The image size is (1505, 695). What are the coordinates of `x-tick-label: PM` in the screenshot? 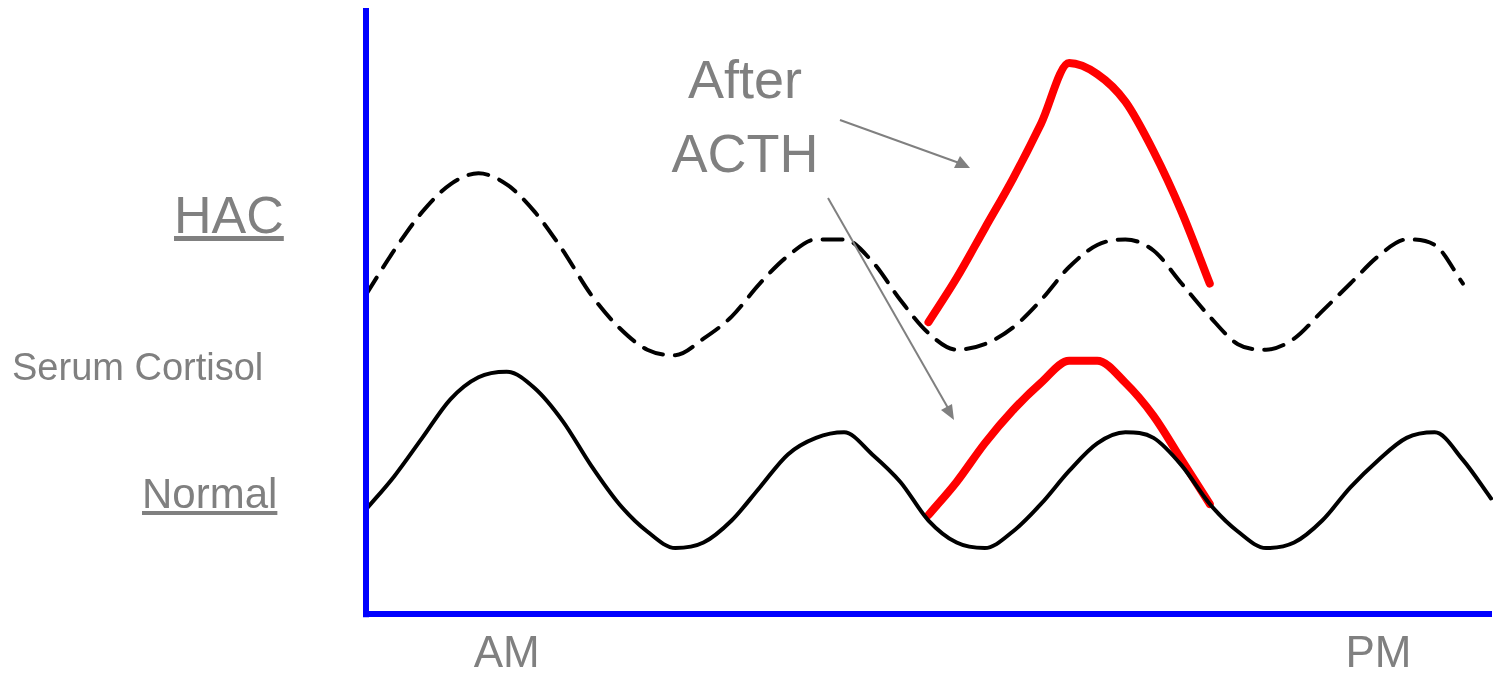 It's located at (1378, 651).